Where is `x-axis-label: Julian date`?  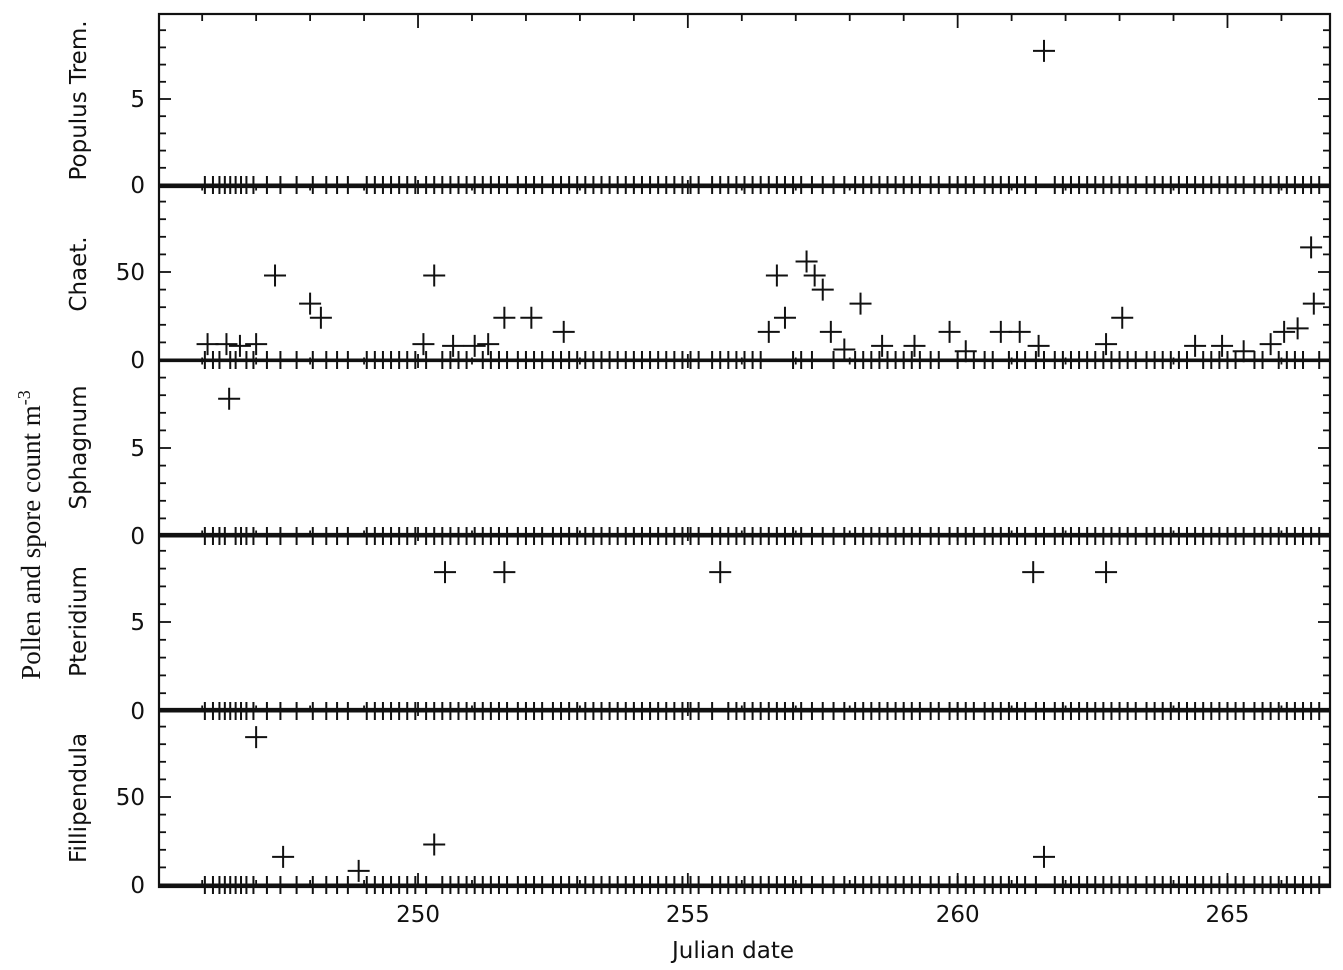 x-axis-label: Julian date is located at coordinates (732, 951).